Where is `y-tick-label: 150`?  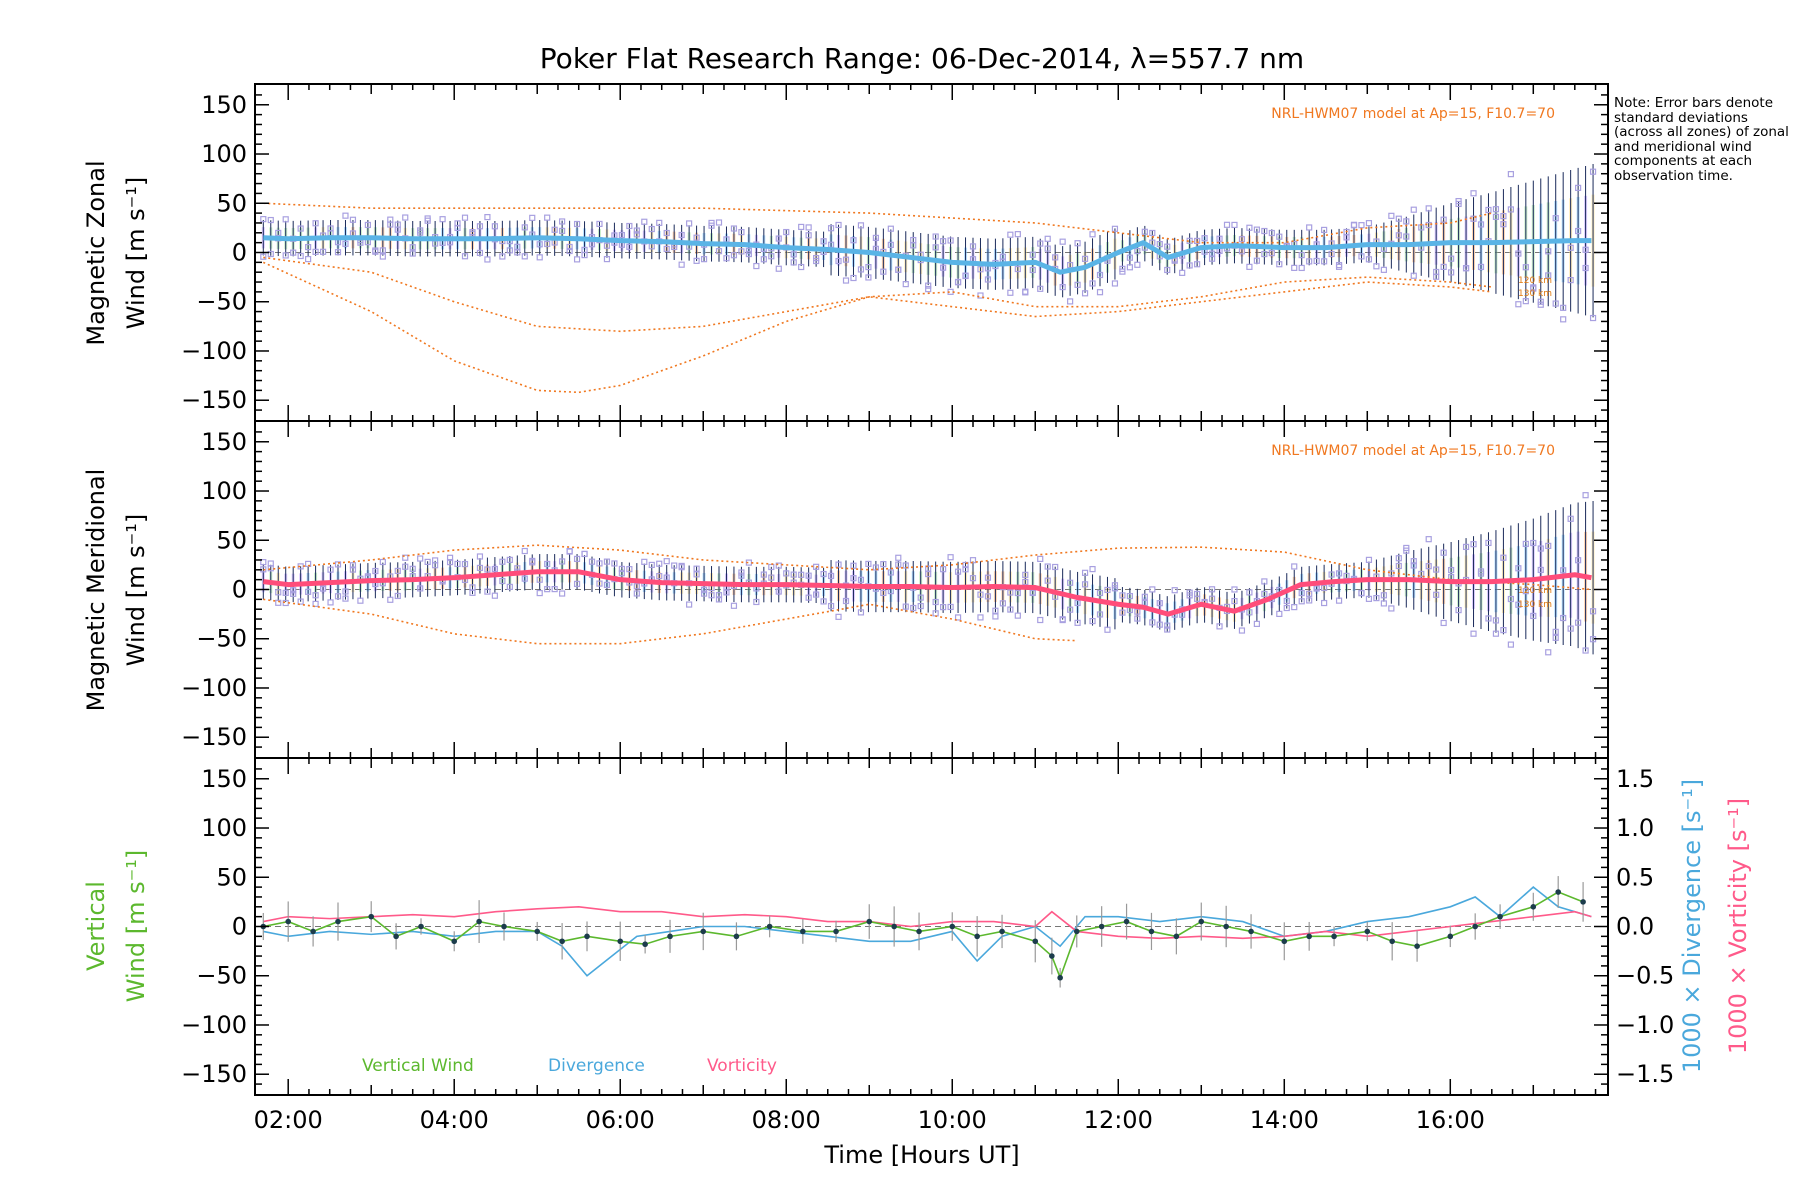 y-tick-label: 150 is located at coordinates (224, 442).